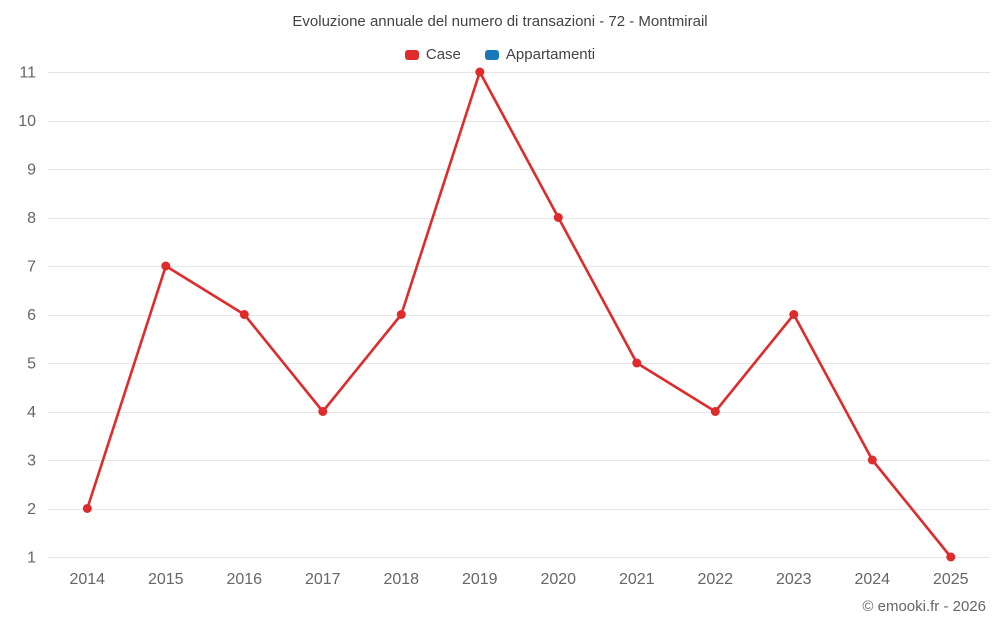 Image resolution: width=1000 pixels, height=625 pixels. Describe the element at coordinates (872, 579) in the screenshot. I see `x-axis-tick-label: 2024` at that location.